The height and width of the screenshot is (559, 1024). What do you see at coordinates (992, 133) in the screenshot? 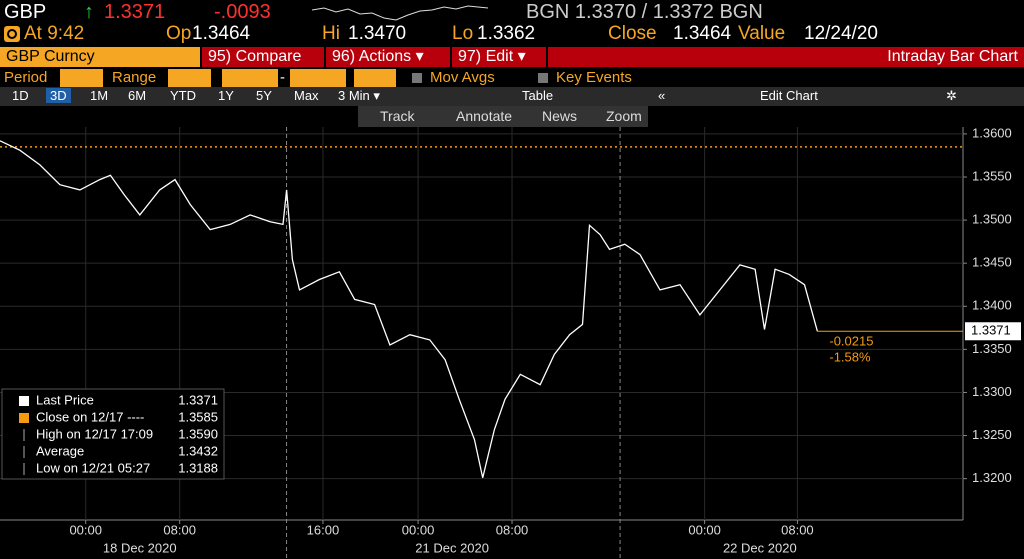
I see `y-tick-label: 1.3600` at bounding box center [992, 133].